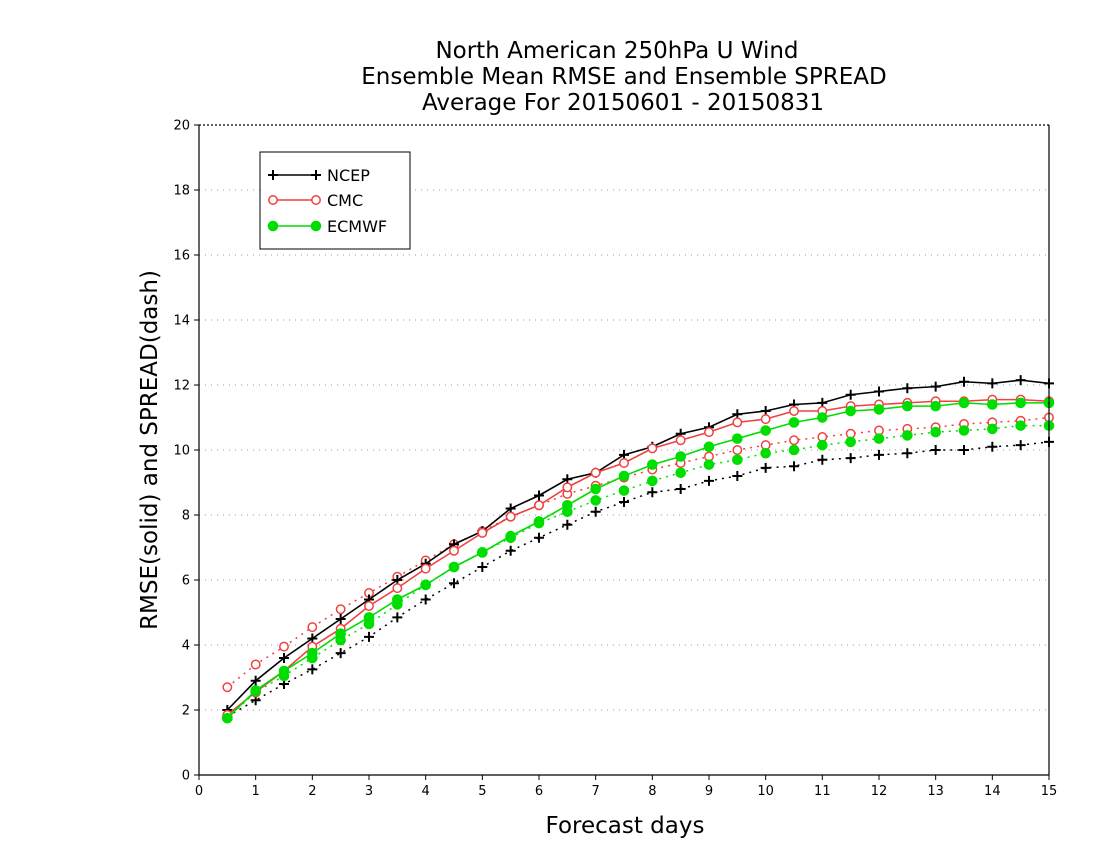 The width and height of the screenshot is (1100, 854). I want to click on chart-title-line-3: Average For 20150601 - 20150831, so click(623, 103).